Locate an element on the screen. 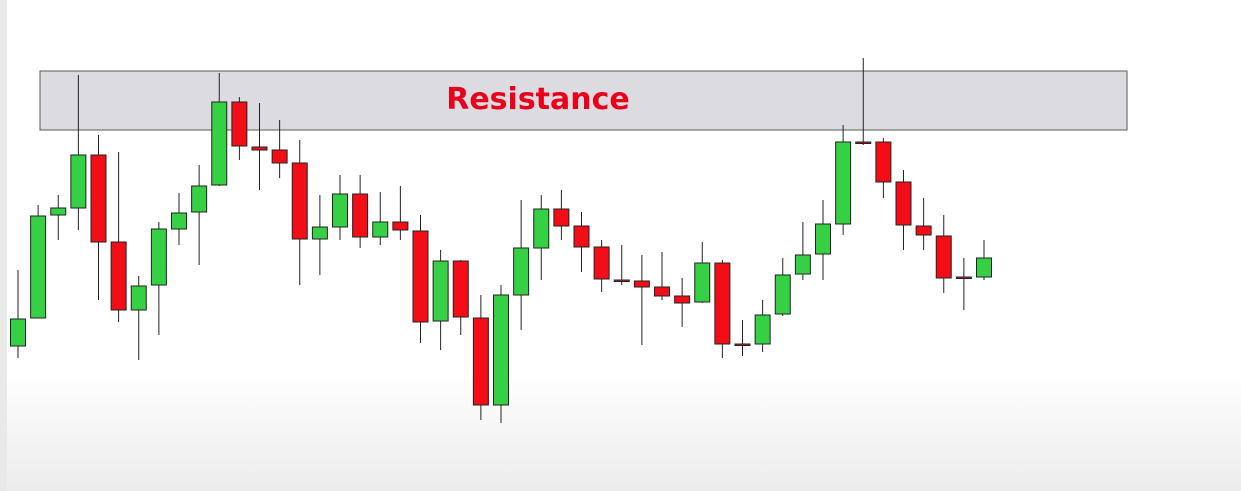  resistance-label: Resistance is located at coordinates (538, 99).